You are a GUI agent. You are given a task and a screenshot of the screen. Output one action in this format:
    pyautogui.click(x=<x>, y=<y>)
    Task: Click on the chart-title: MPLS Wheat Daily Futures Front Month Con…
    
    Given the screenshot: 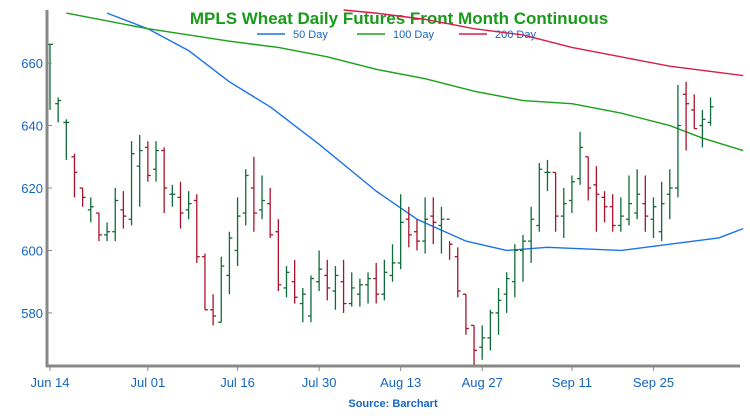 What is the action you would take?
    pyautogui.click(x=399, y=18)
    